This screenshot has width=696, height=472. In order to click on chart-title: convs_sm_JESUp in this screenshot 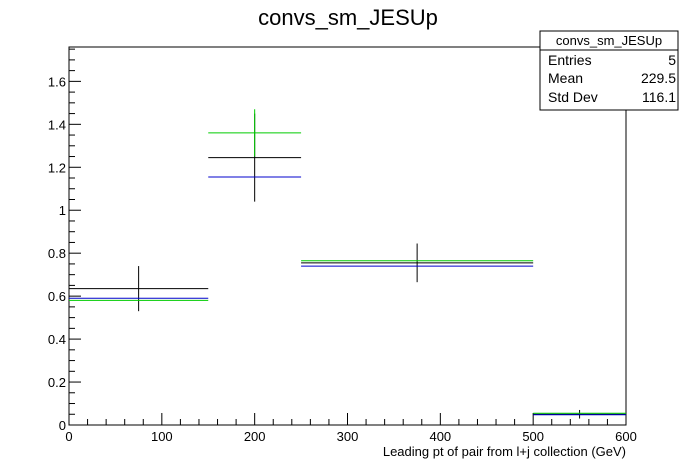, I will do `click(348, 17)`.